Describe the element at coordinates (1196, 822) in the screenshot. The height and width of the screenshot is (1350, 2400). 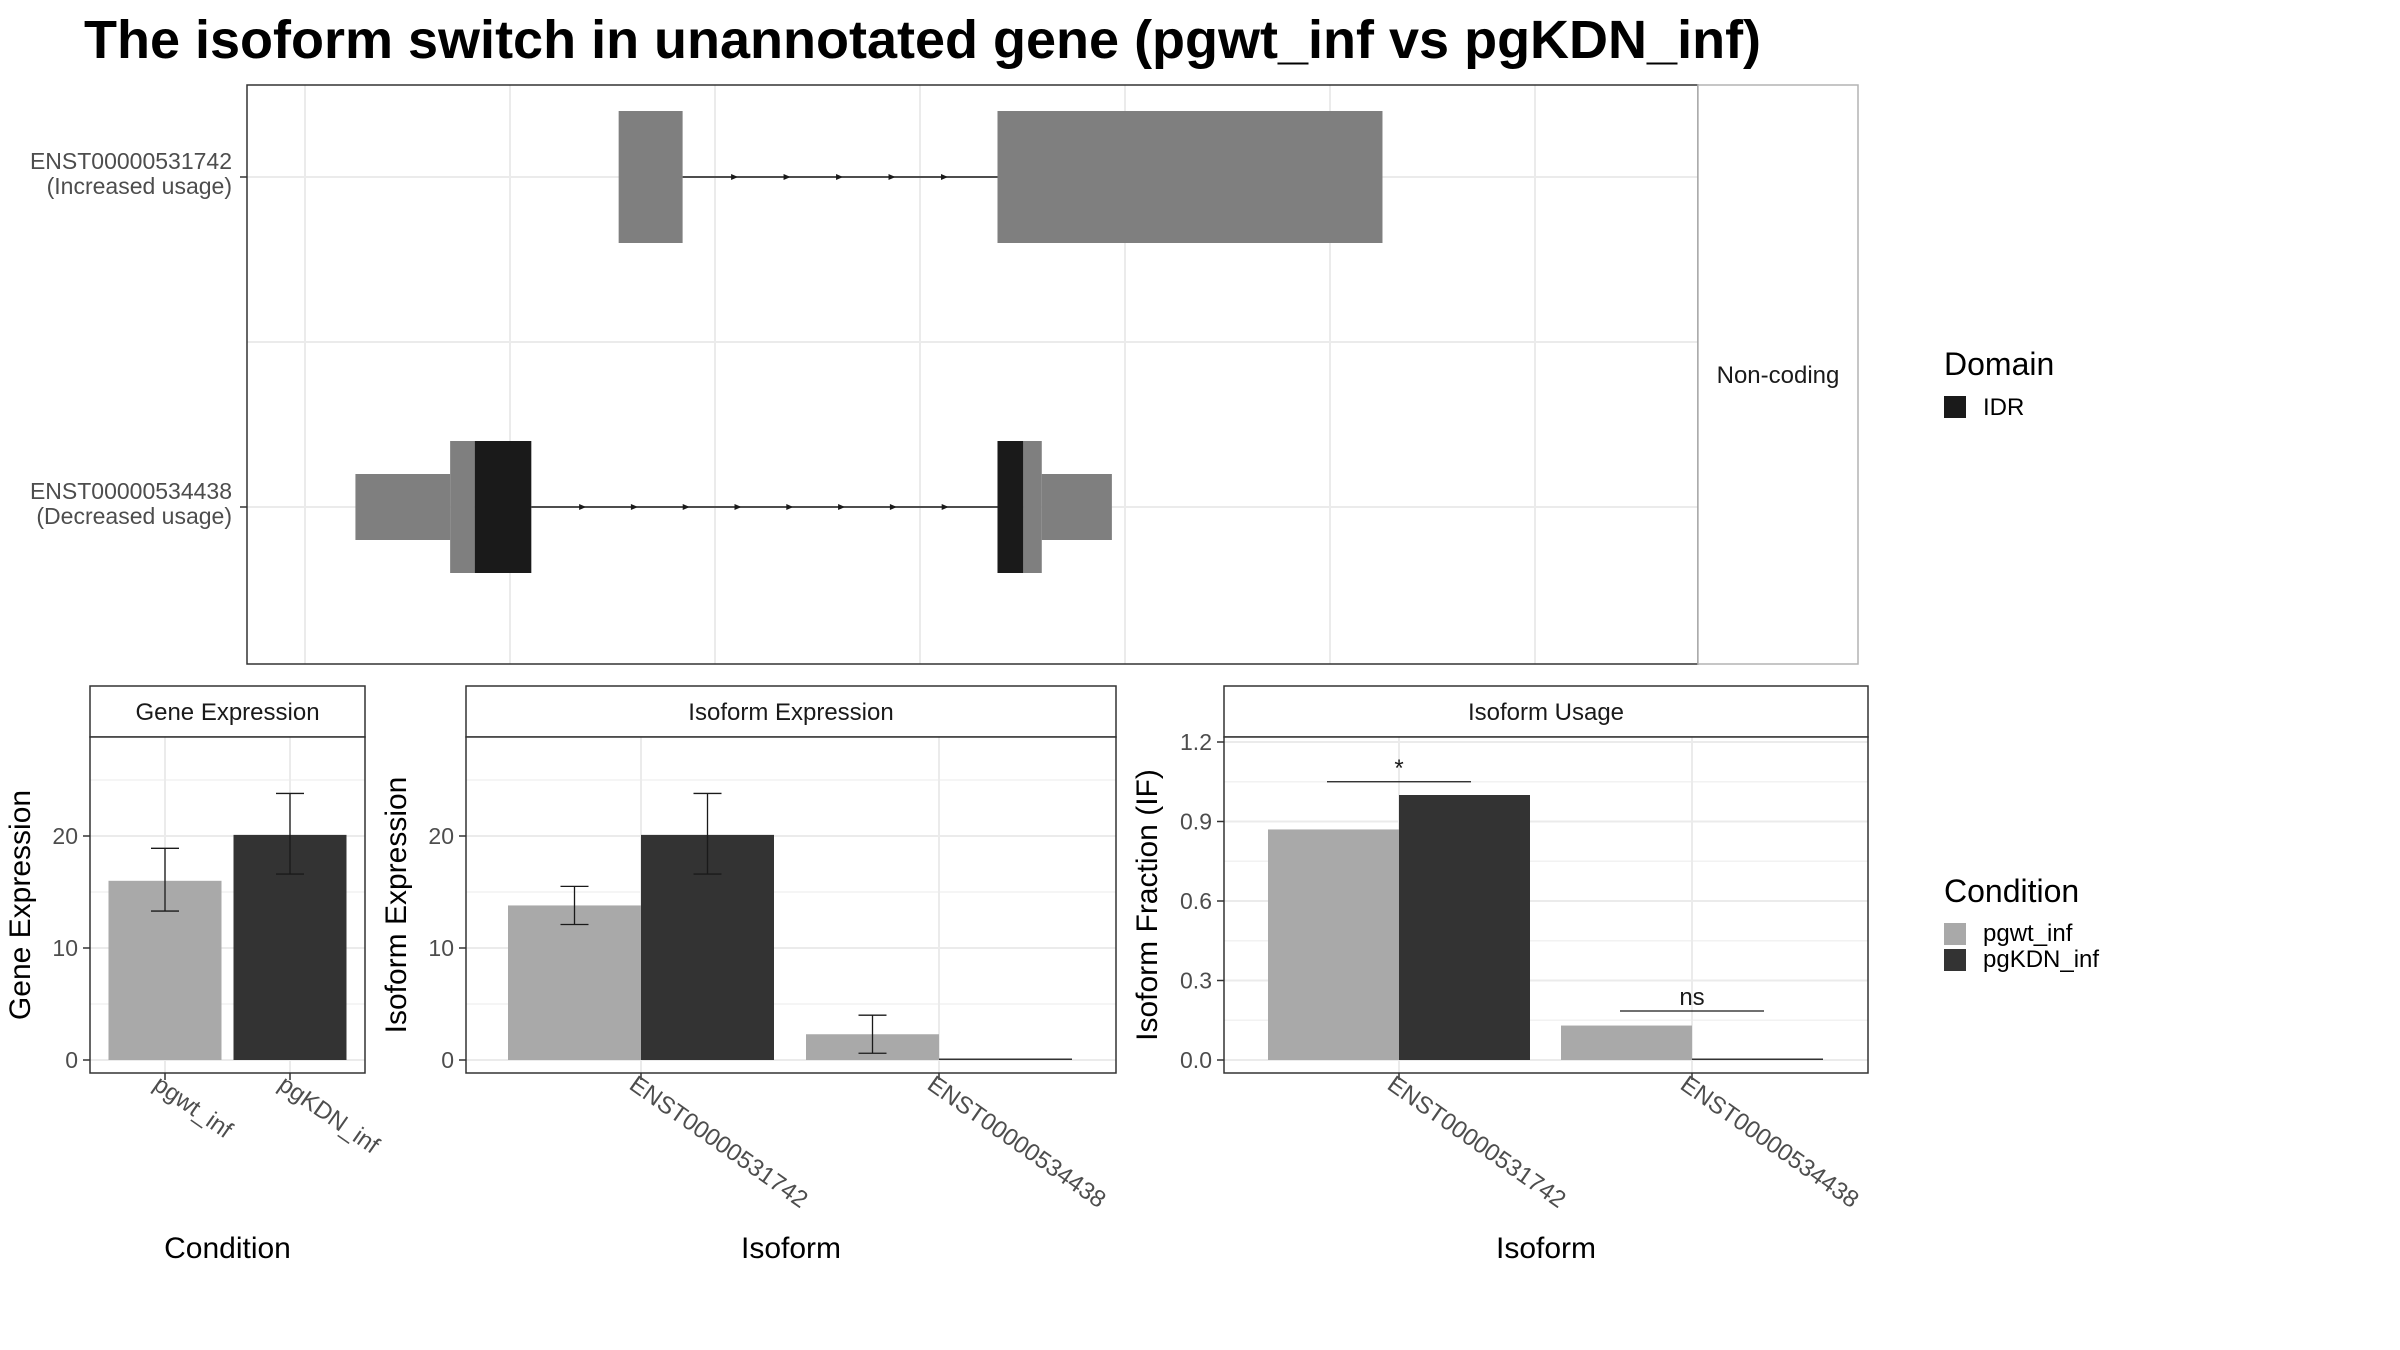
I see `y-tick-label: 0.9` at that location.